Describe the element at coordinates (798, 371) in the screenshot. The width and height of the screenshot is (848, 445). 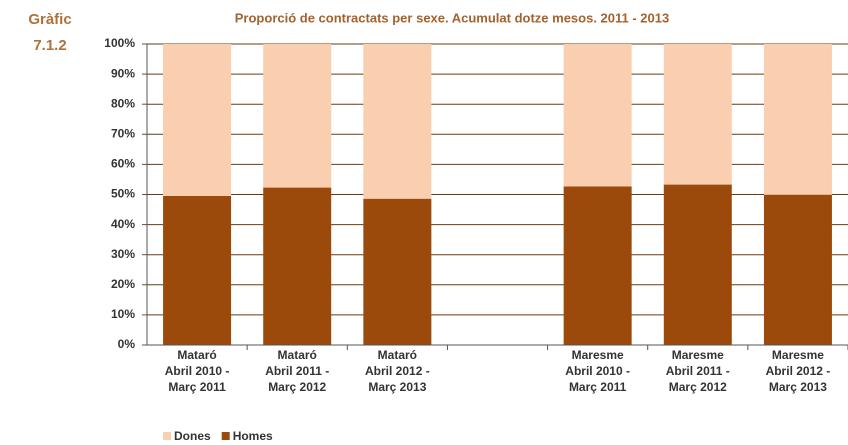
I see `x-tick-label: Maresme Abril 2012 -Març 2013` at that location.